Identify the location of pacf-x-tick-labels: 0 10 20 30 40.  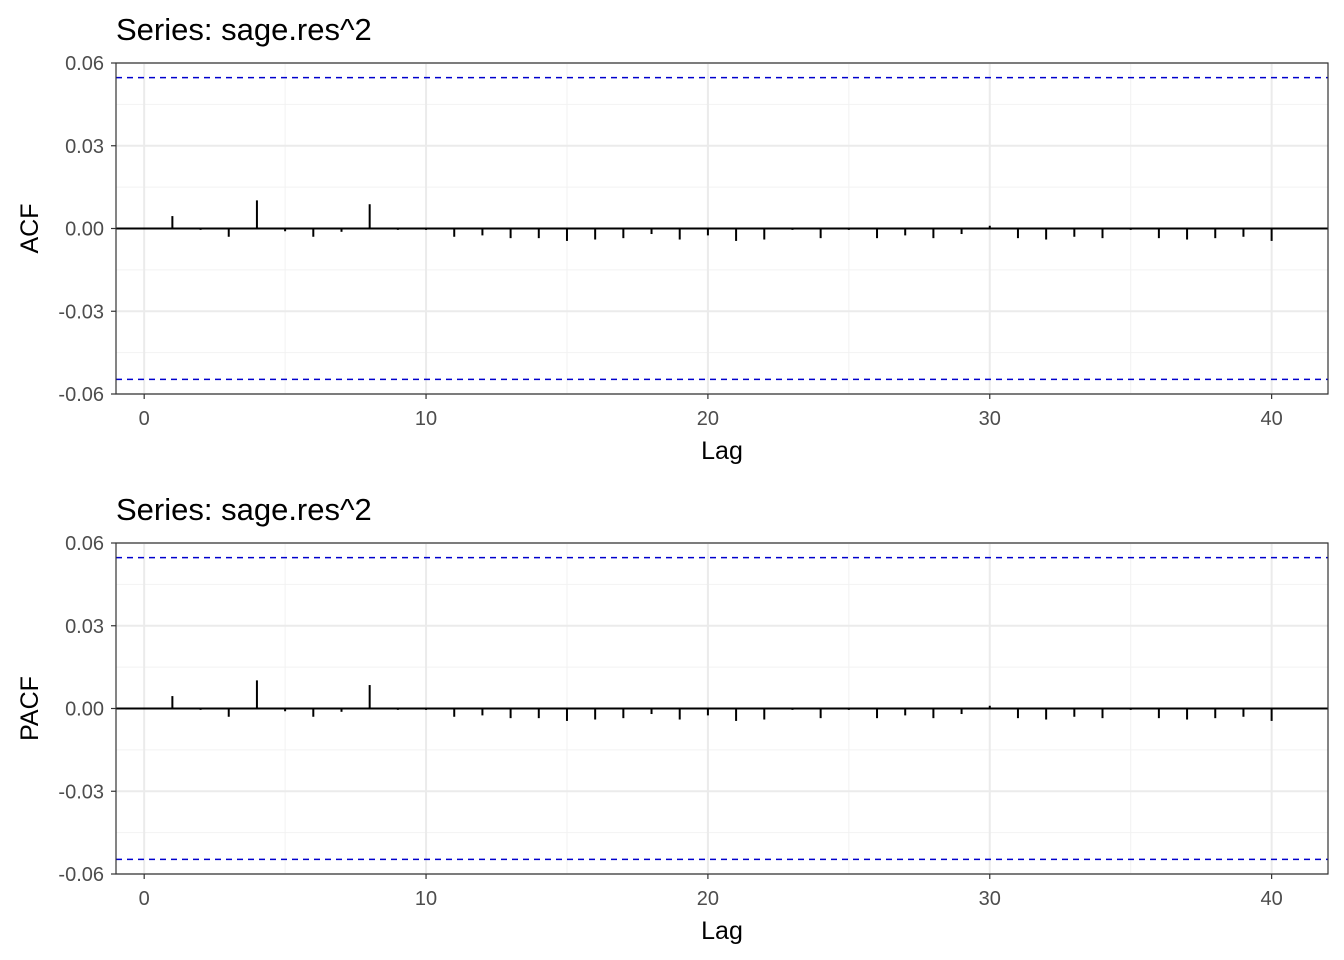
(711, 899).